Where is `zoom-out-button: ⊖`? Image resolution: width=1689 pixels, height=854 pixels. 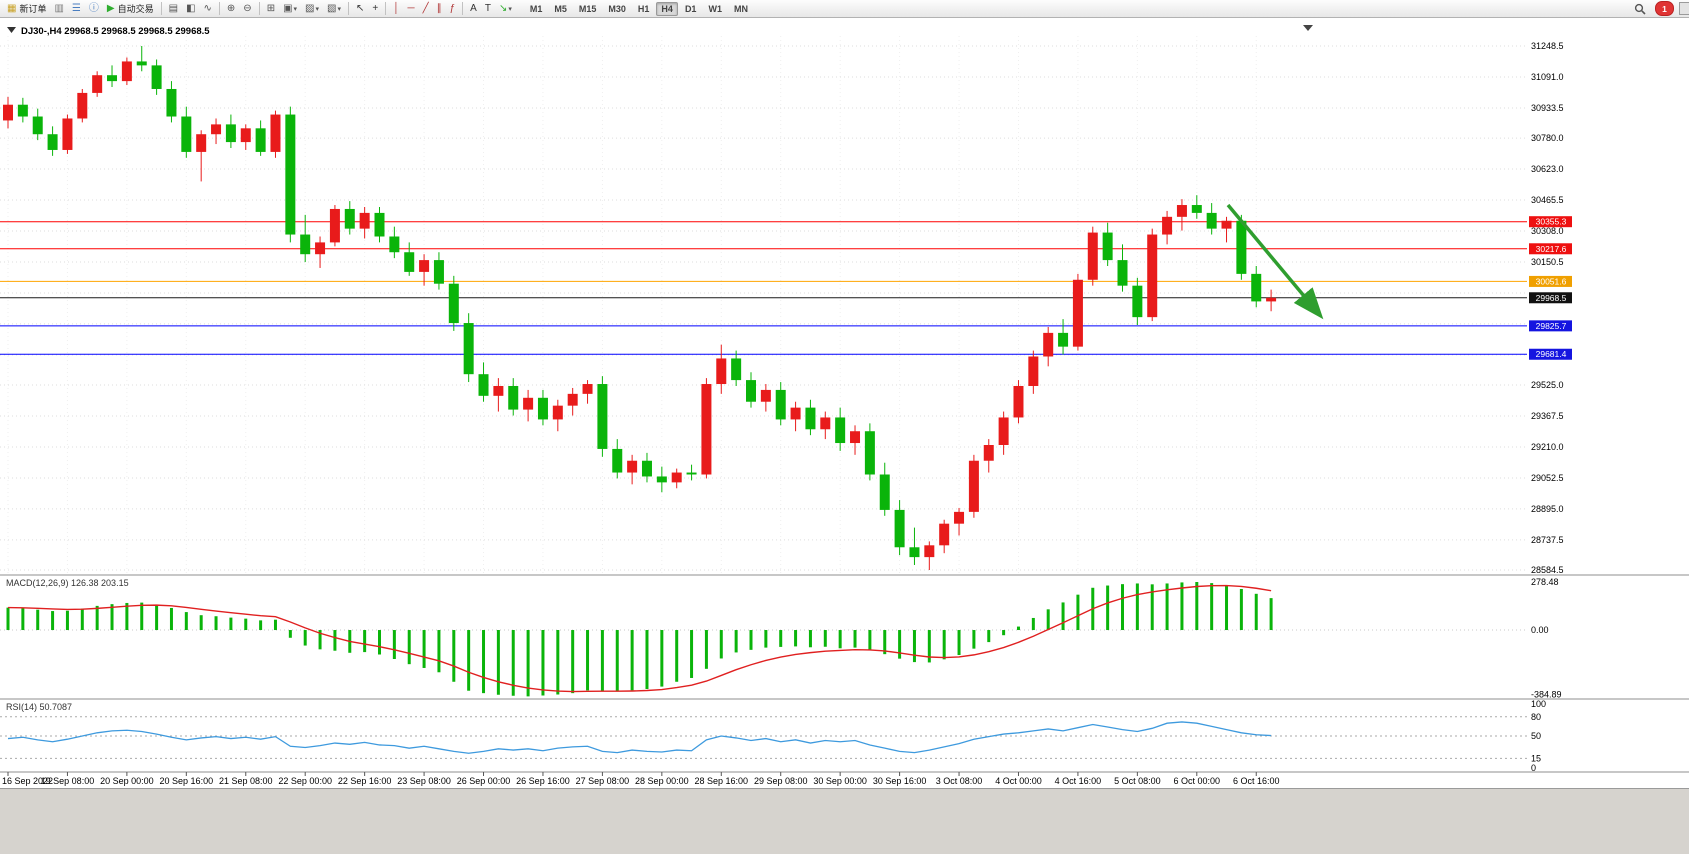 zoom-out-button: ⊖ is located at coordinates (247, 8).